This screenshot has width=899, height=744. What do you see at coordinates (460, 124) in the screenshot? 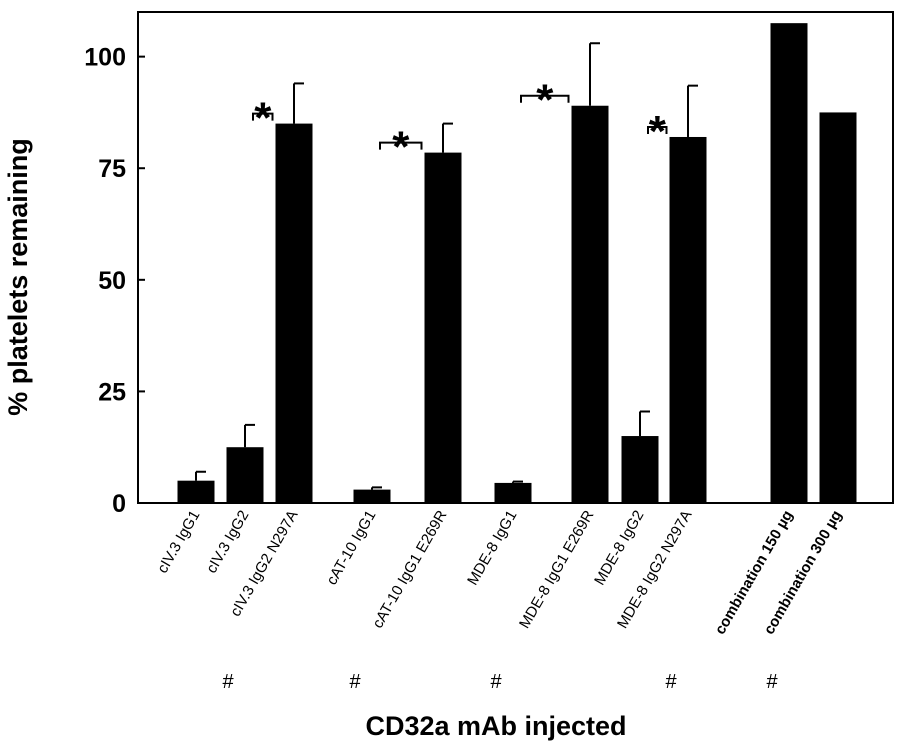
I see `significance-layer: * * * *` at bounding box center [460, 124].